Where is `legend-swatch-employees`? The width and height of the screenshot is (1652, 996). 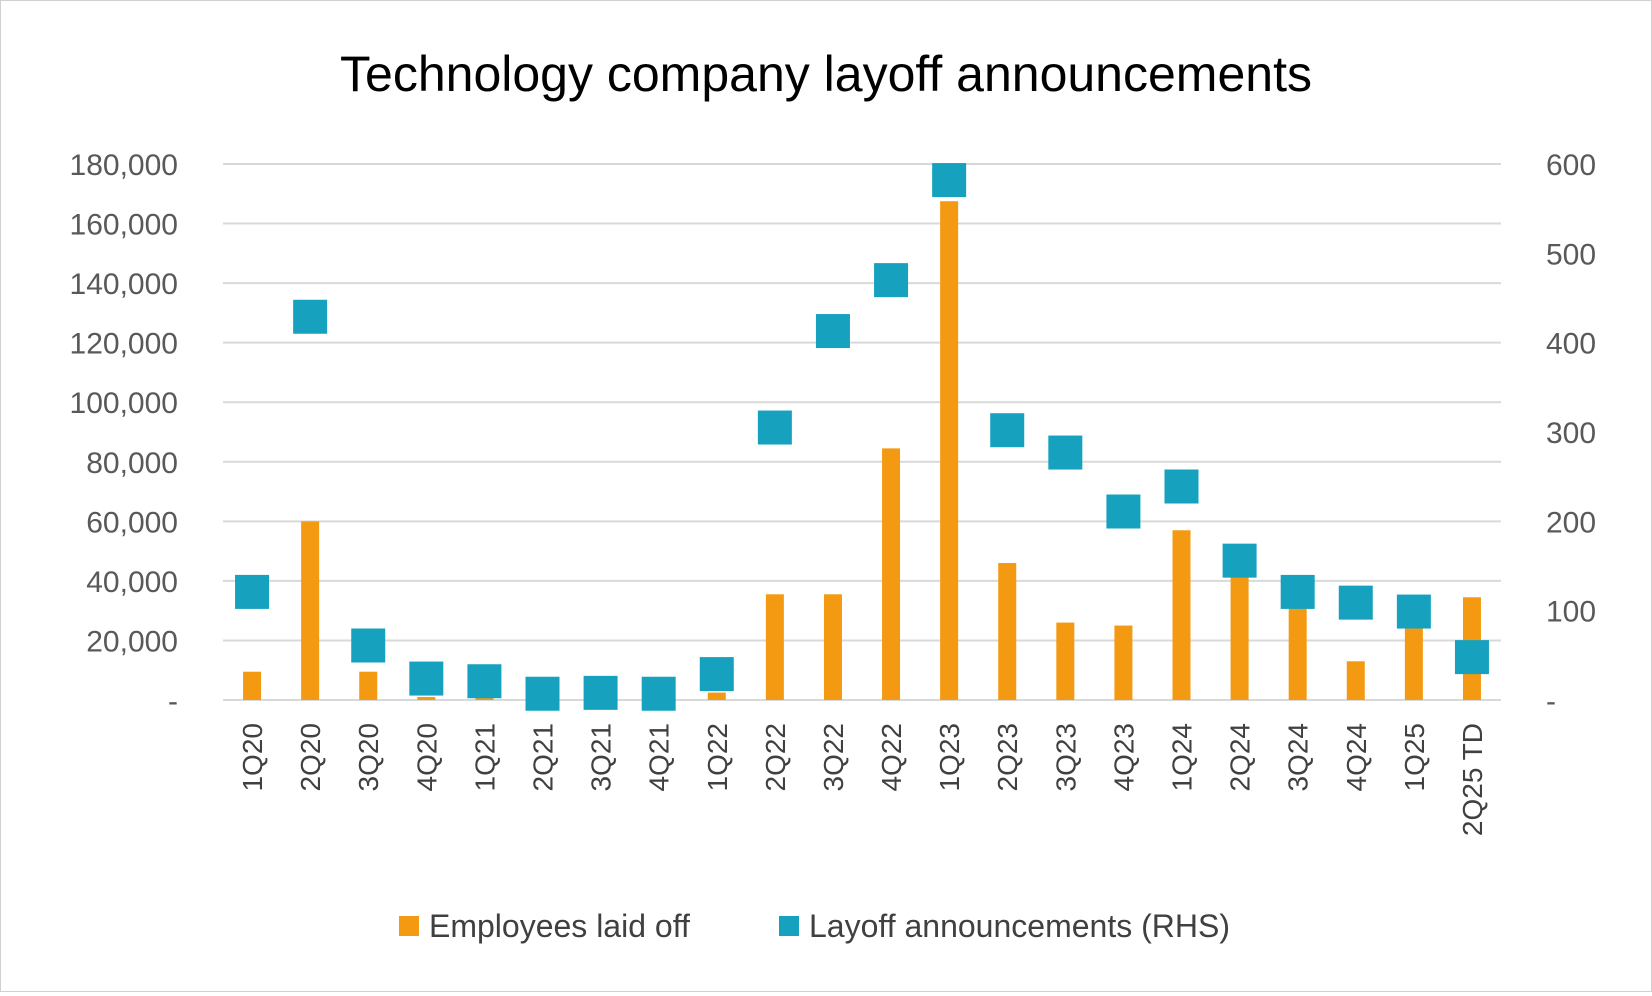 legend-swatch-employees is located at coordinates (409, 926).